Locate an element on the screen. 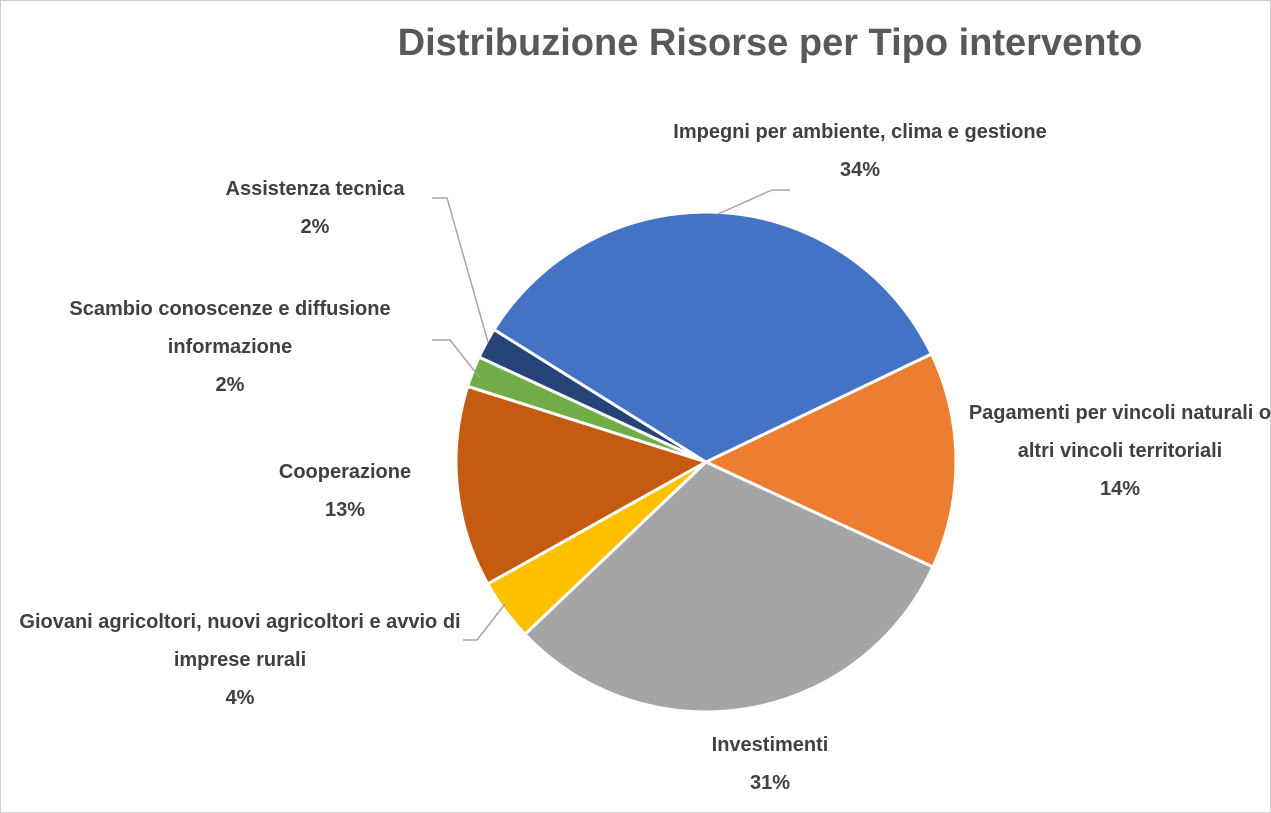 This screenshot has height=813, width=1271. data-label: Assistenza tecnica 2% is located at coordinates (315, 208).